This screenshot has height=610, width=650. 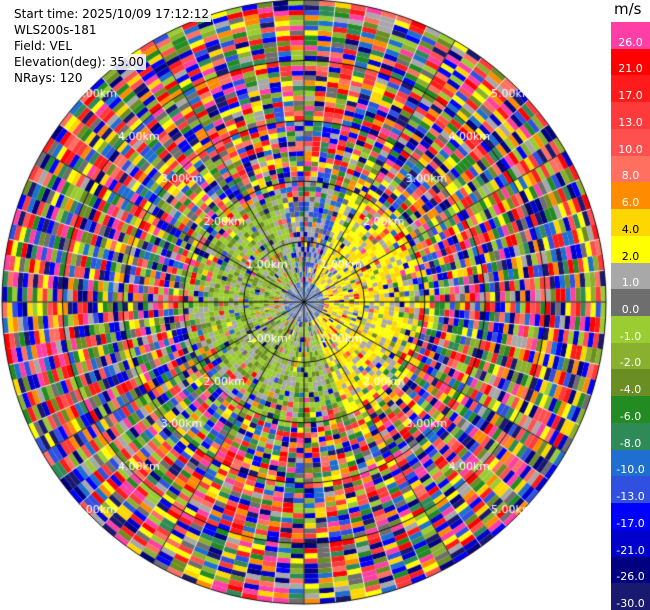 I want to click on colorbar-tick-label: 13.0, so click(x=630, y=122).